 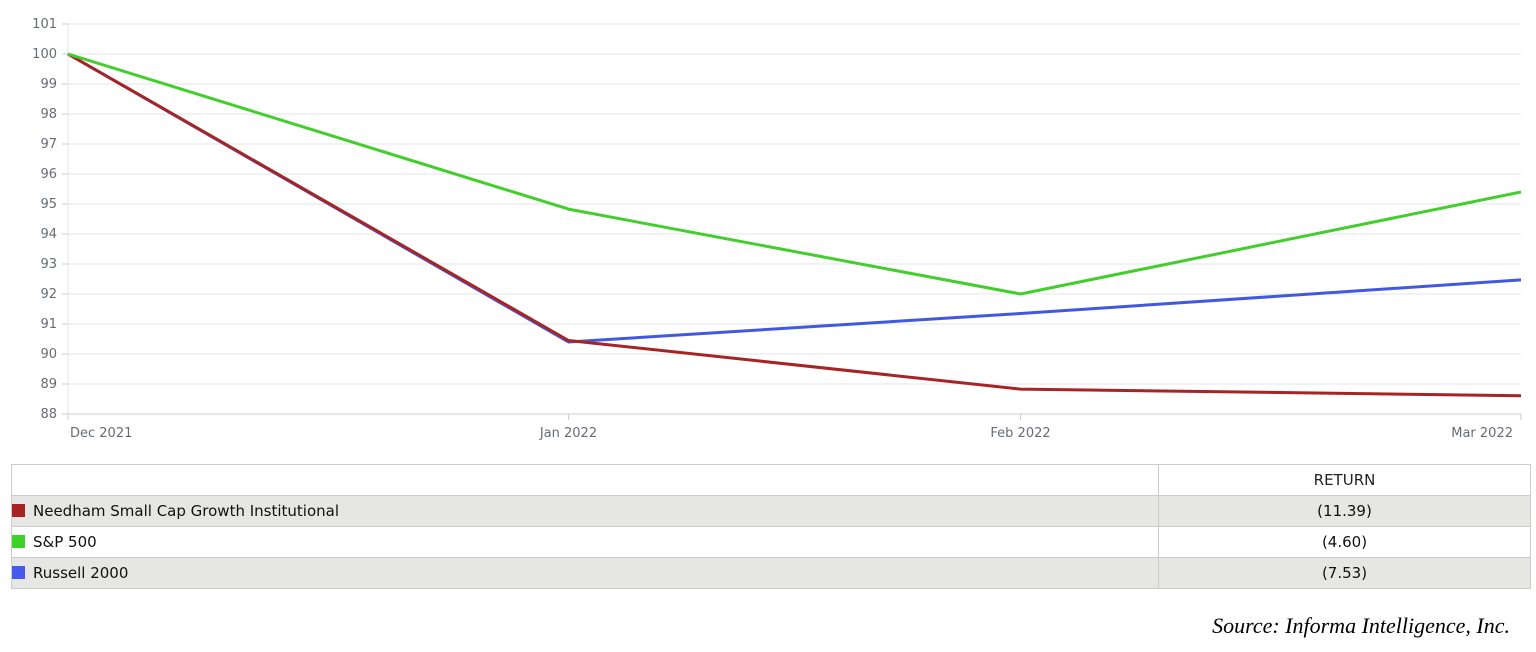 I want to click on table-header-row: RETURN, so click(x=771, y=480).